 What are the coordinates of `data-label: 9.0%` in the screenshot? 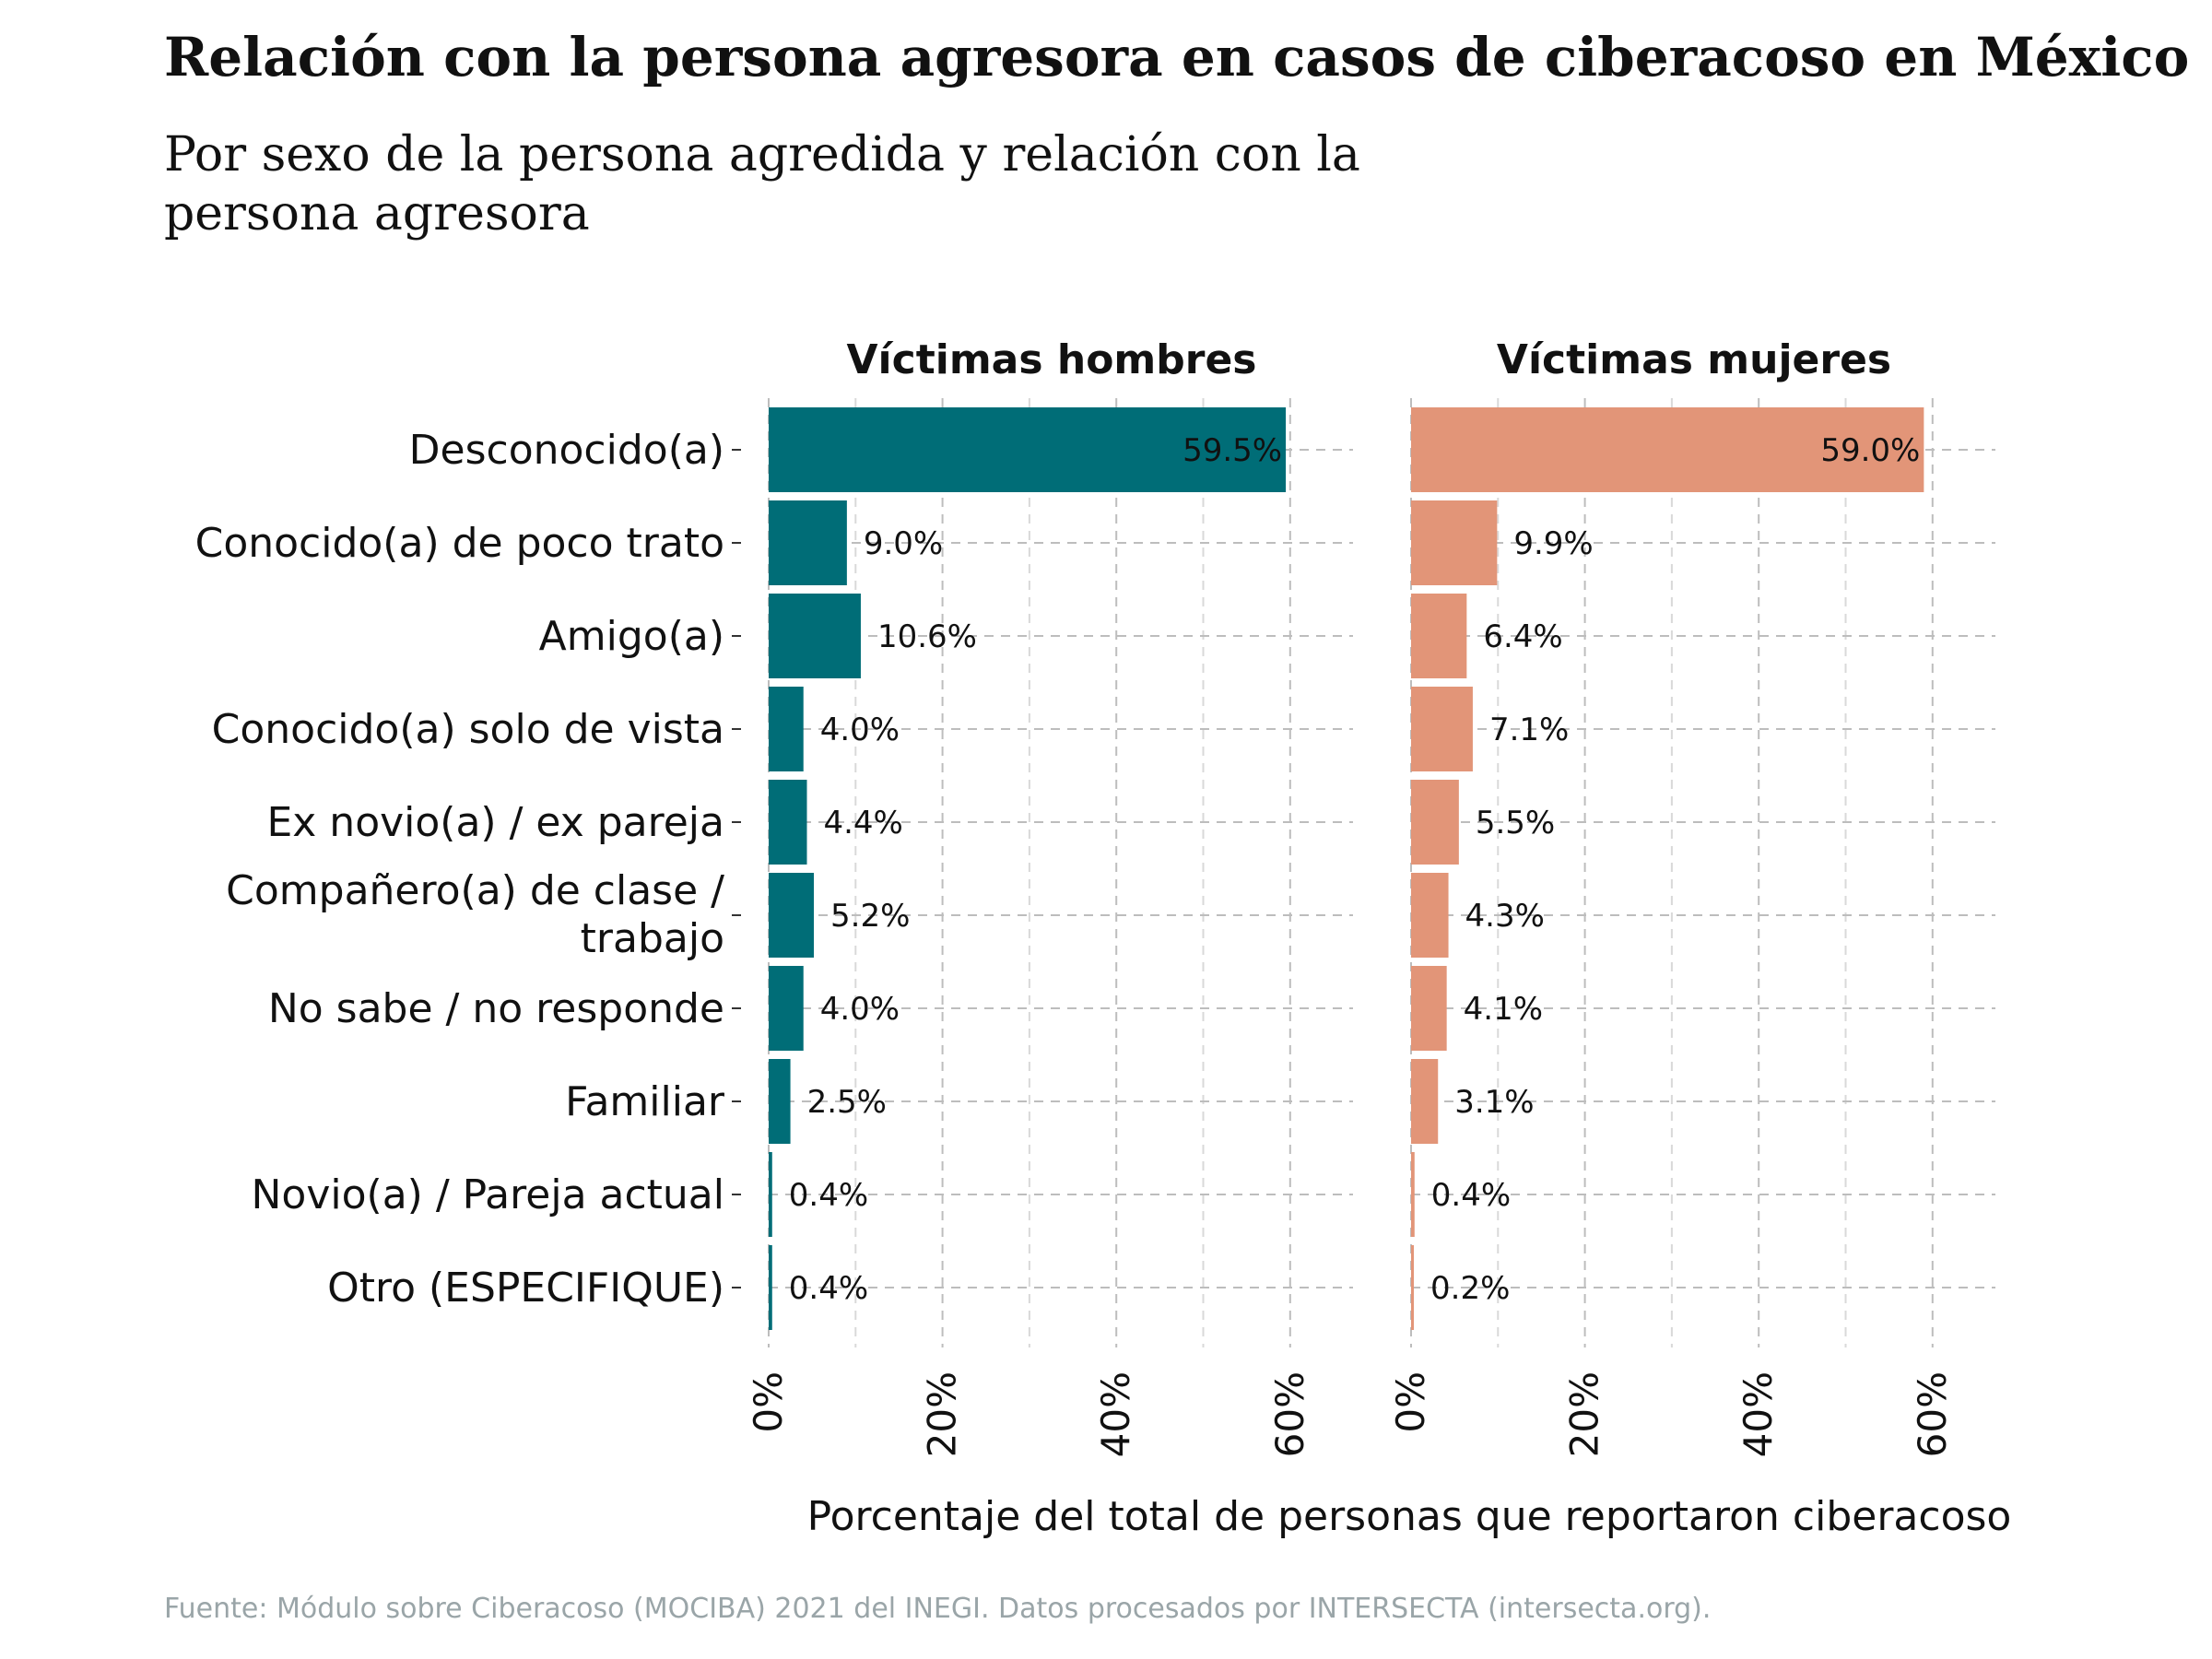 It's located at (903, 543).